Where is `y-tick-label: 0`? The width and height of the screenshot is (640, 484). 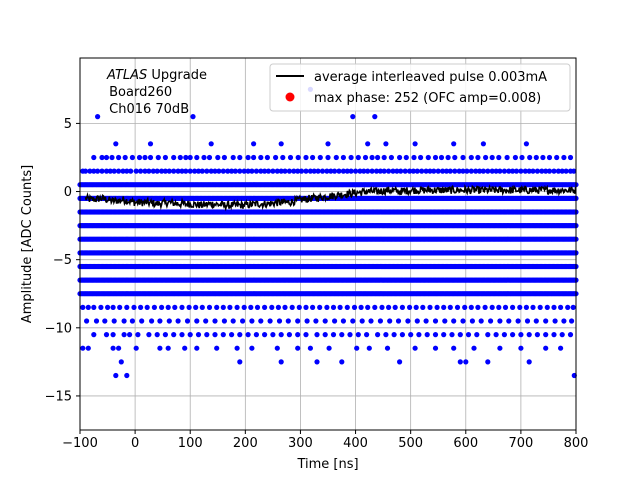
y-tick-label: 0 is located at coordinates (68, 192).